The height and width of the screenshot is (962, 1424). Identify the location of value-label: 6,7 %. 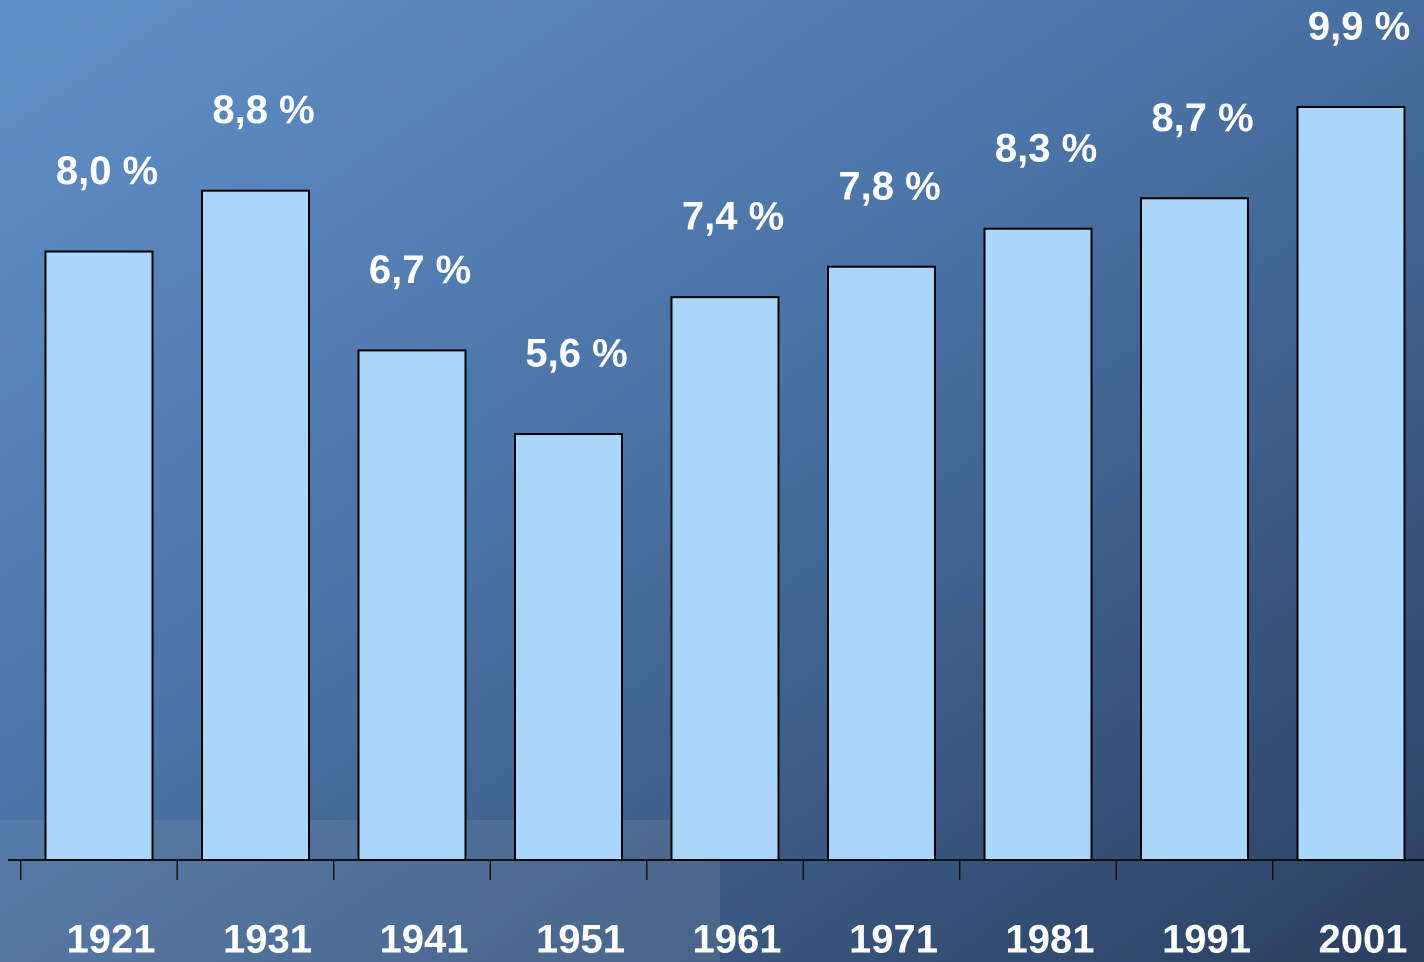
(420, 270).